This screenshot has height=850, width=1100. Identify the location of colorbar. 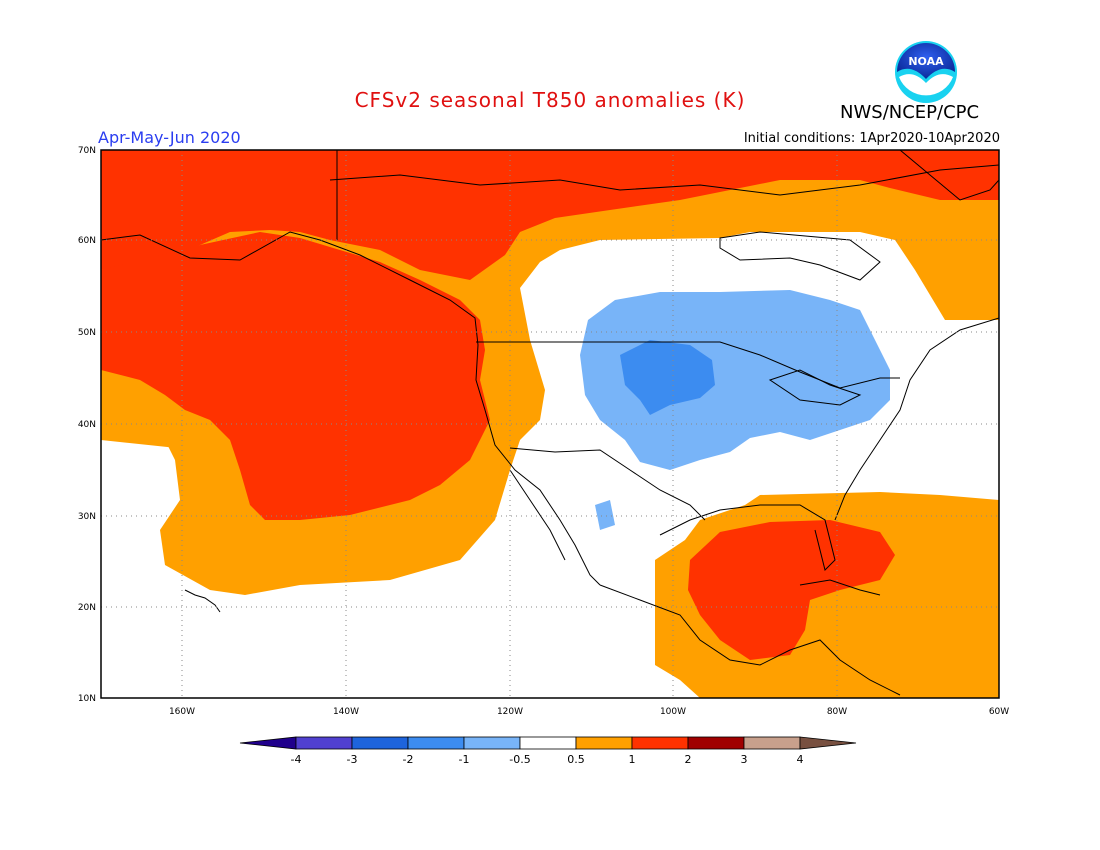
(548, 743).